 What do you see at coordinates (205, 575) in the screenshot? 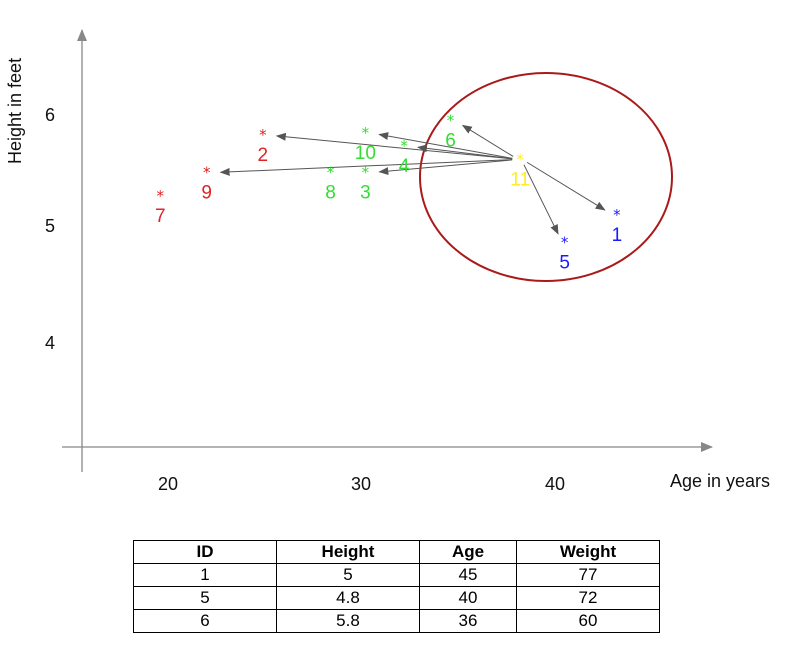
I see `table-cell: 1` at bounding box center [205, 575].